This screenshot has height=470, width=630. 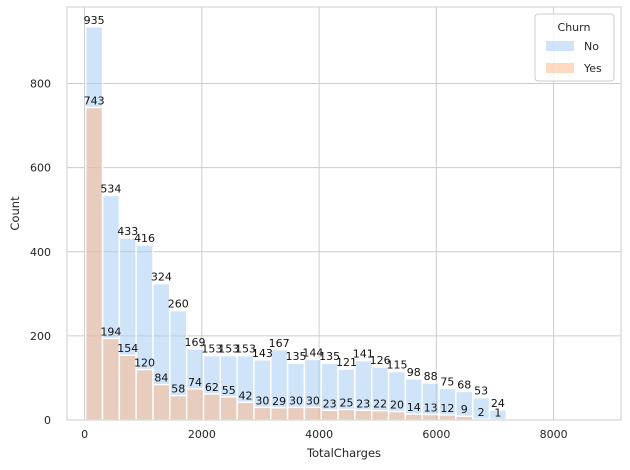 I want to click on bar-label-no: 433, so click(x=127, y=231).